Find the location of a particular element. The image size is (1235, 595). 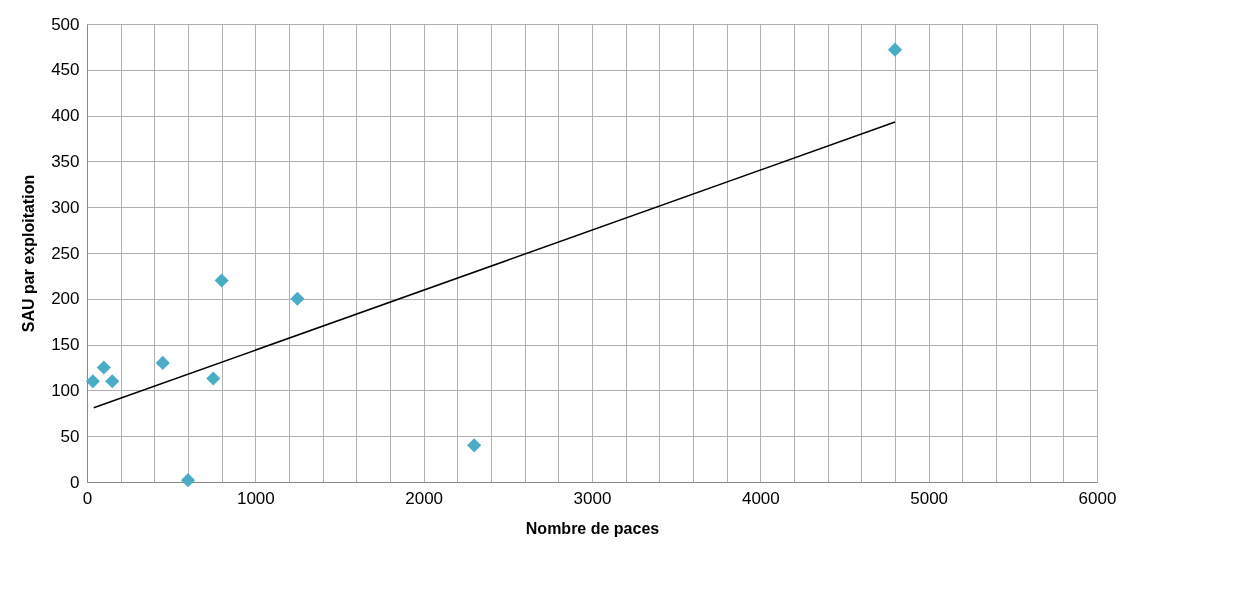

x-tick-label: 0 is located at coordinates (87, 498).